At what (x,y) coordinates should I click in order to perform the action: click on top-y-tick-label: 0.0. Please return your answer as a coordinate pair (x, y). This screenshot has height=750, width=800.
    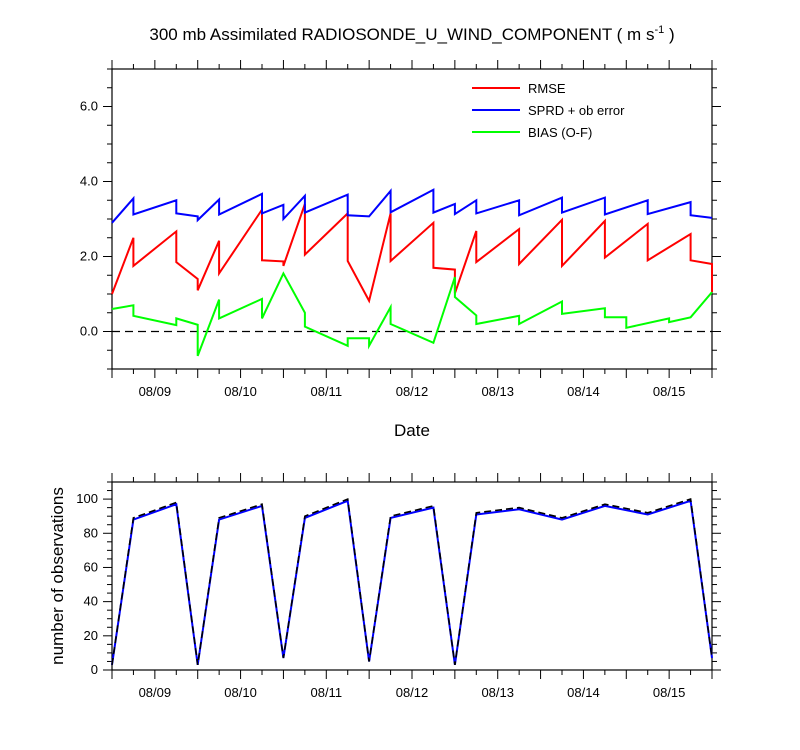
    Looking at the image, I should click on (89, 331).